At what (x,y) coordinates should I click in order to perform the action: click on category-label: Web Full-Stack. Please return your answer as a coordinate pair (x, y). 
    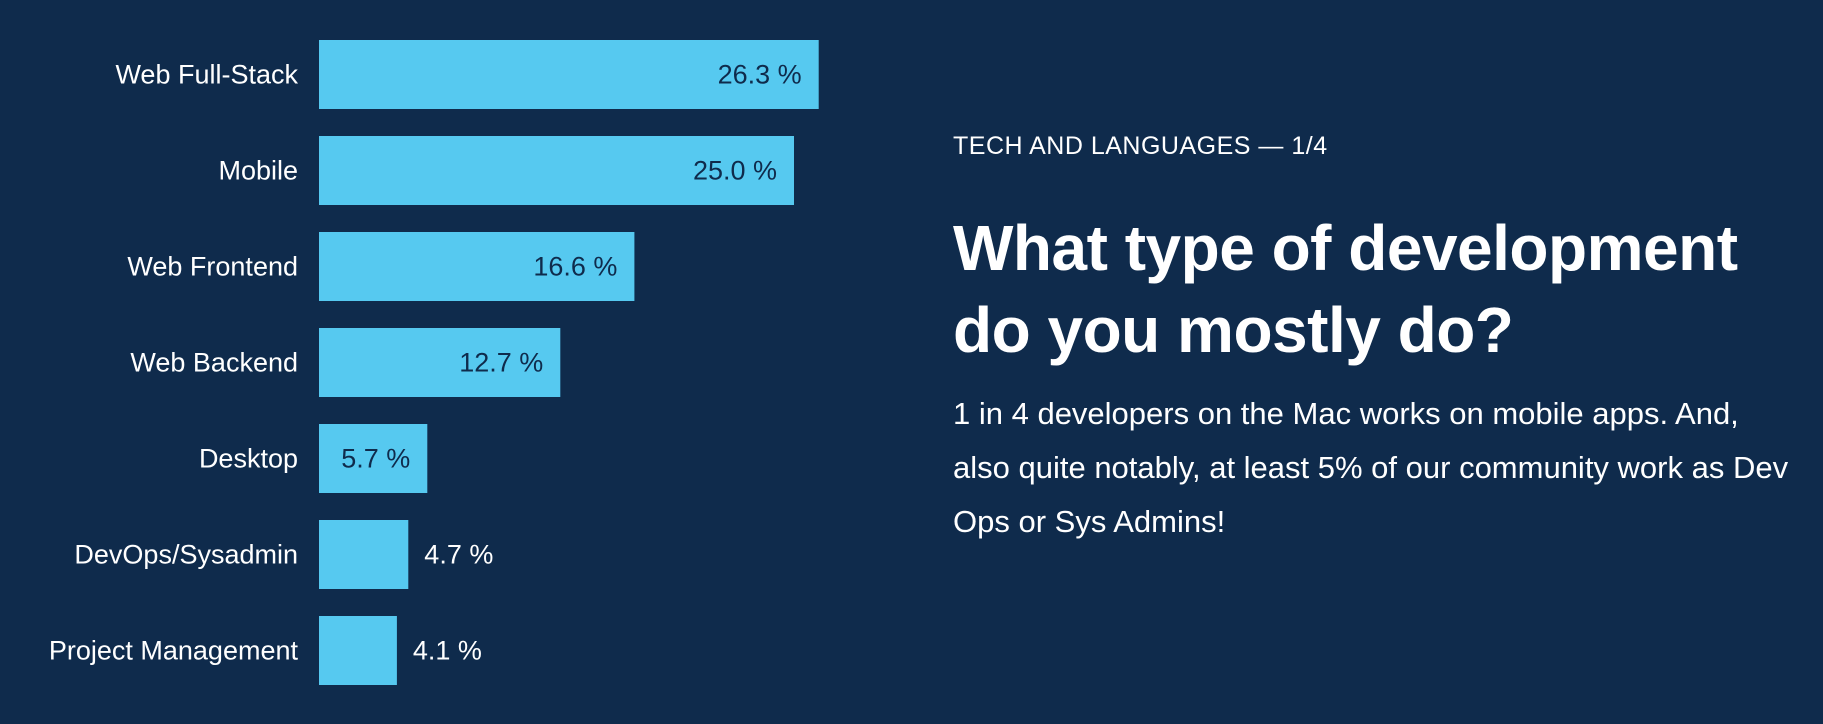
    Looking at the image, I should click on (206, 75).